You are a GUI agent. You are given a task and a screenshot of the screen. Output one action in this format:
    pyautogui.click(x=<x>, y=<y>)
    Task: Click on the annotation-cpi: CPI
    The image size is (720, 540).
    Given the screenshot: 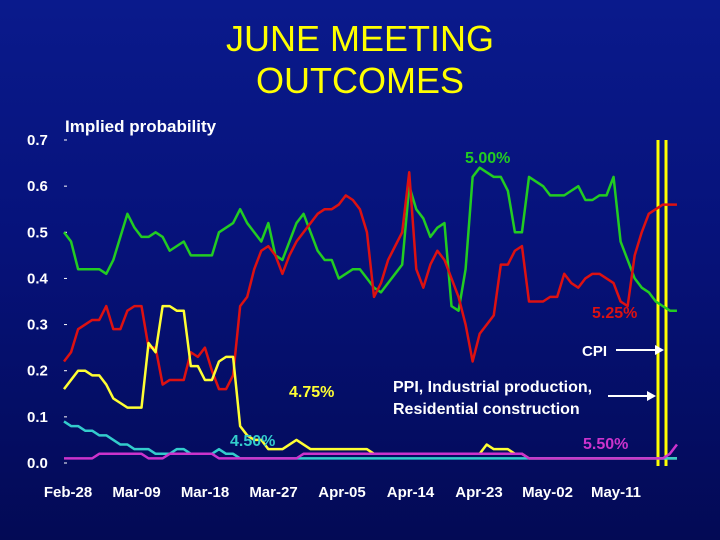 What is the action you would take?
    pyautogui.click(x=594, y=351)
    